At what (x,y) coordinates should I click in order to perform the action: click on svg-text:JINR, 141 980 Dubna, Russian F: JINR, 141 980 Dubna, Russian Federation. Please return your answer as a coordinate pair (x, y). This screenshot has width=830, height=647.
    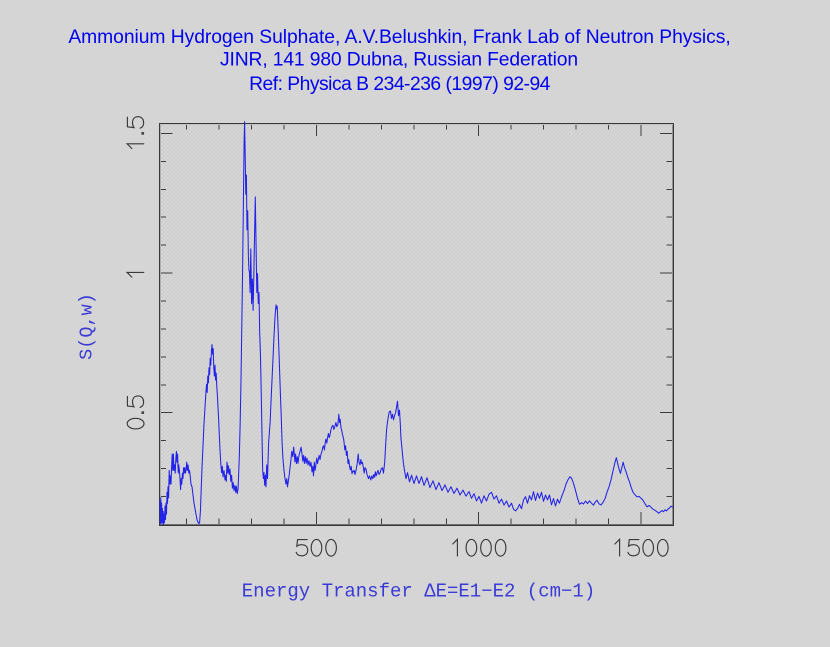
    Looking at the image, I should click on (399, 60).